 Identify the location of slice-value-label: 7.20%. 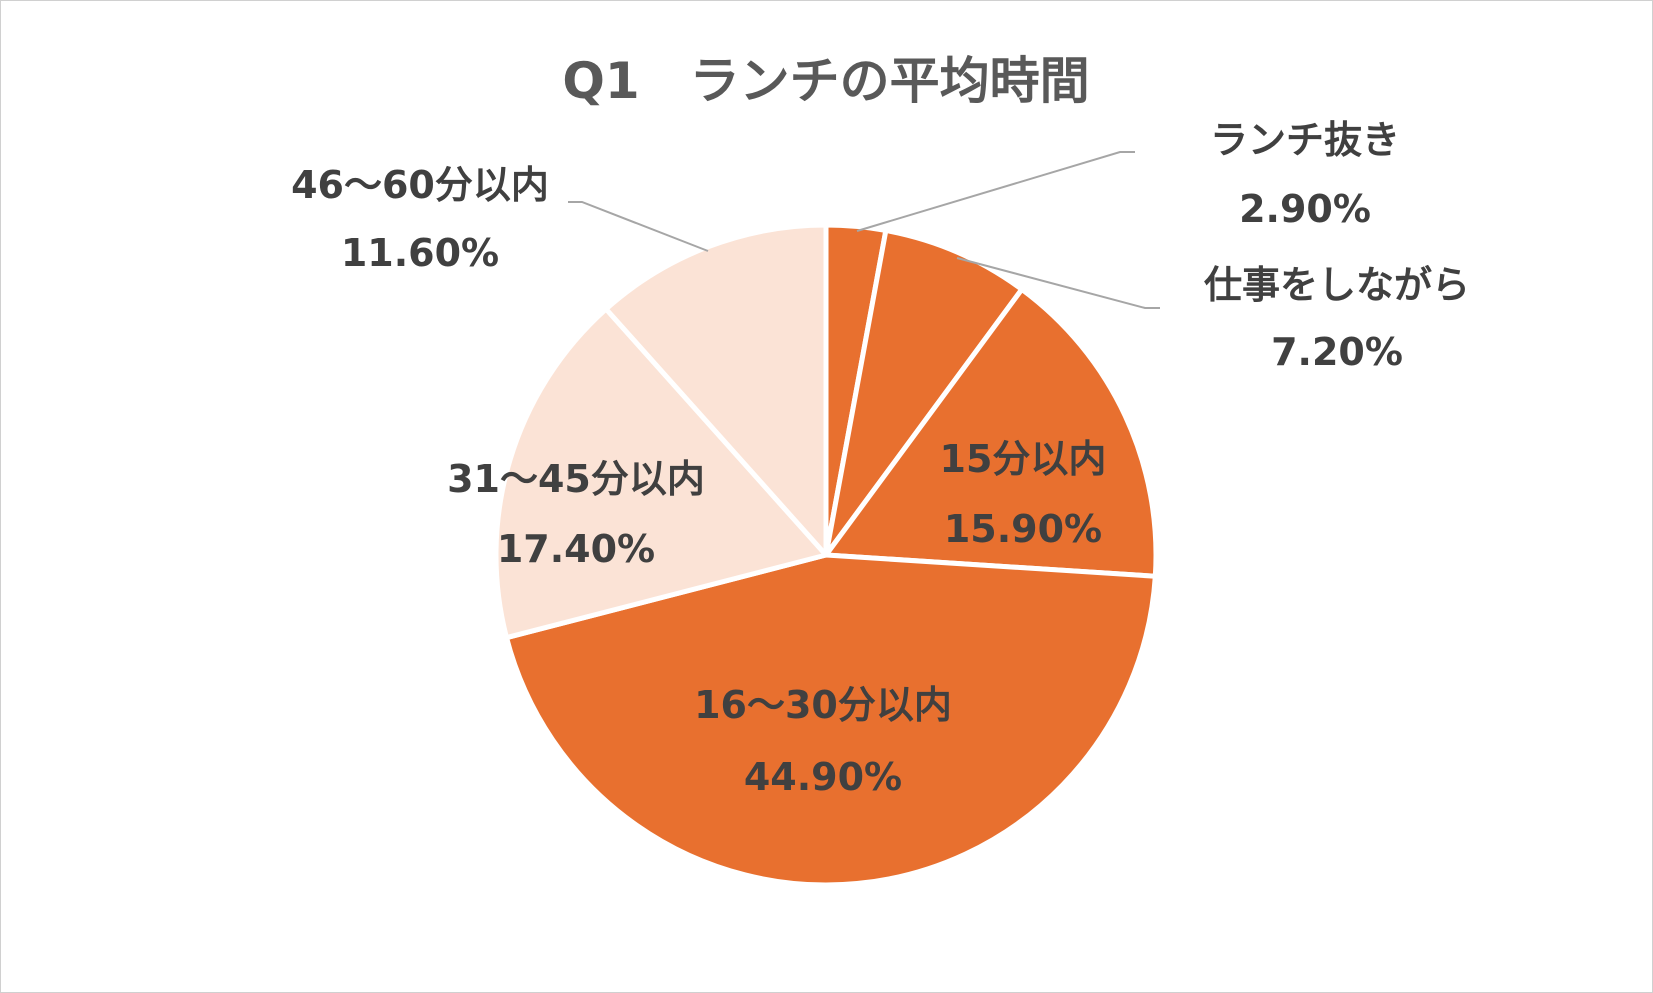
(1337, 352).